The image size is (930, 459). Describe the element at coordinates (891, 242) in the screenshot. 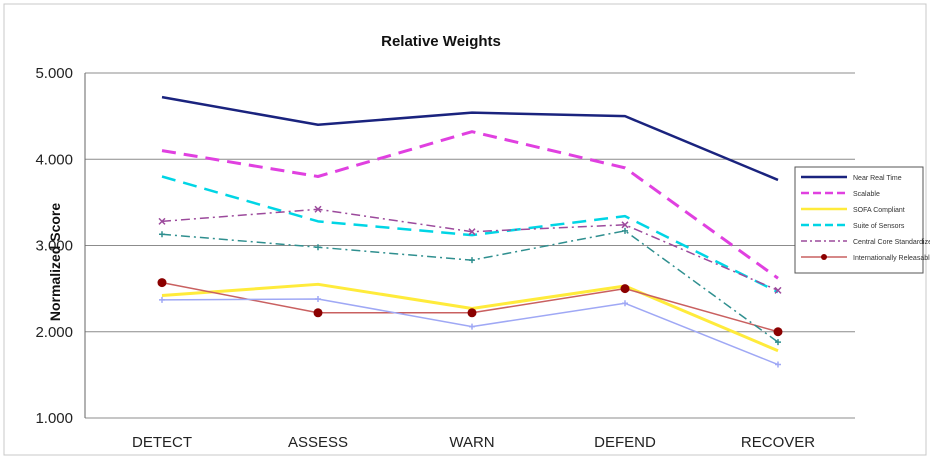

I see `legend-label: Central Core Standardized Training` at that location.